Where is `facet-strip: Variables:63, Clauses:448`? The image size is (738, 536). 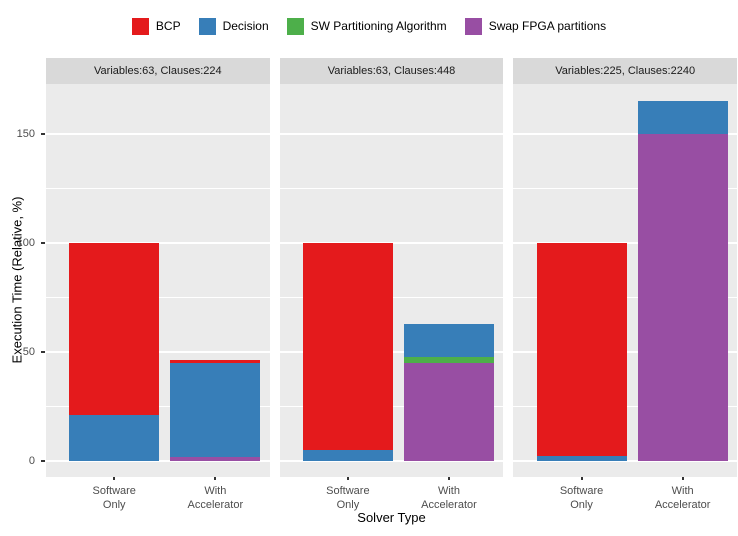
facet-strip: Variables:63, Clauses:448 is located at coordinates (391, 71).